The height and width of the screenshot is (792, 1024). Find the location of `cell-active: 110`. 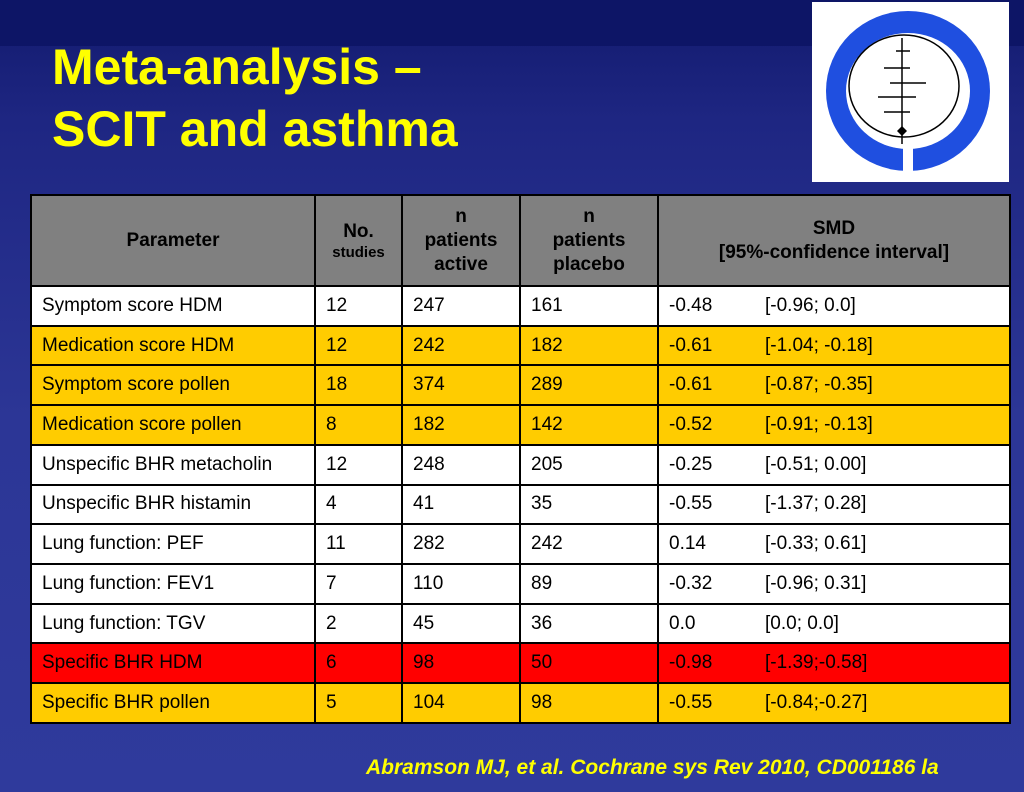

cell-active: 110 is located at coordinates (461, 584).